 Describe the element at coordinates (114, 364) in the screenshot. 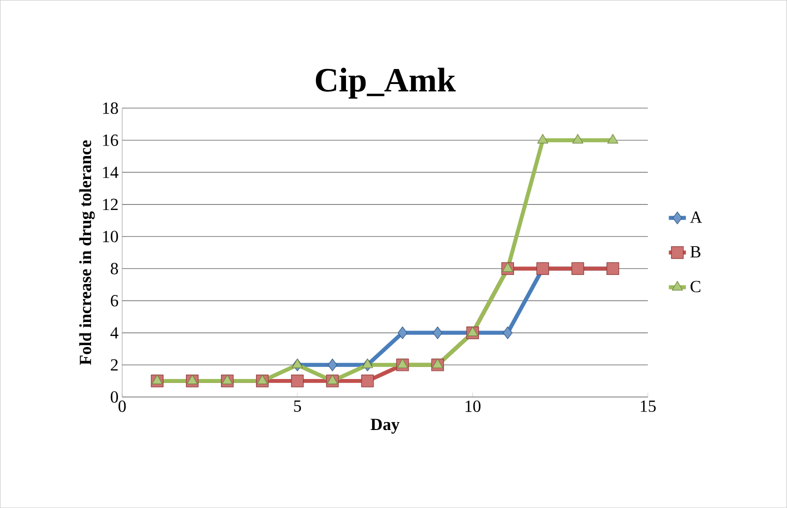

I see `y-tick-label: 2` at that location.